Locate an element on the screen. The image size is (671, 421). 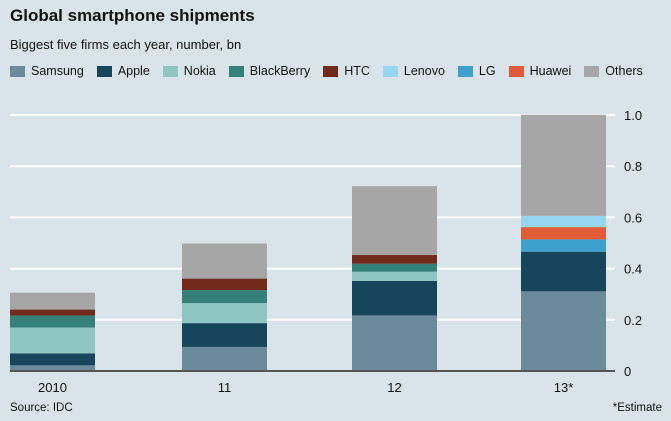
chart-title: Global smartphone shipments is located at coordinates (132, 15).